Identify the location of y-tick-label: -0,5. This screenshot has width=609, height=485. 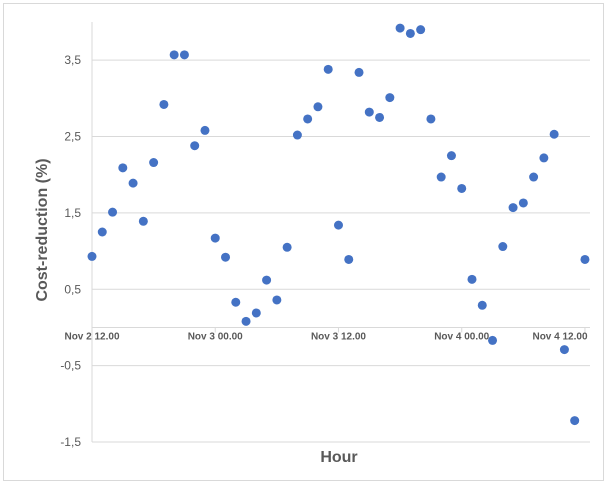
(70, 366).